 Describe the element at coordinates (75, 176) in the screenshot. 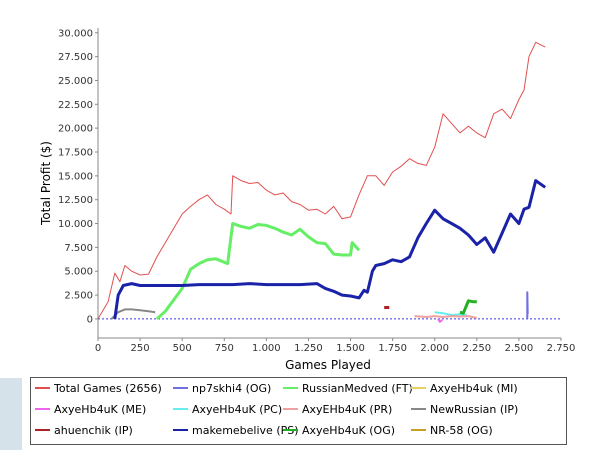

I see `y-tick-label: 15.000` at that location.